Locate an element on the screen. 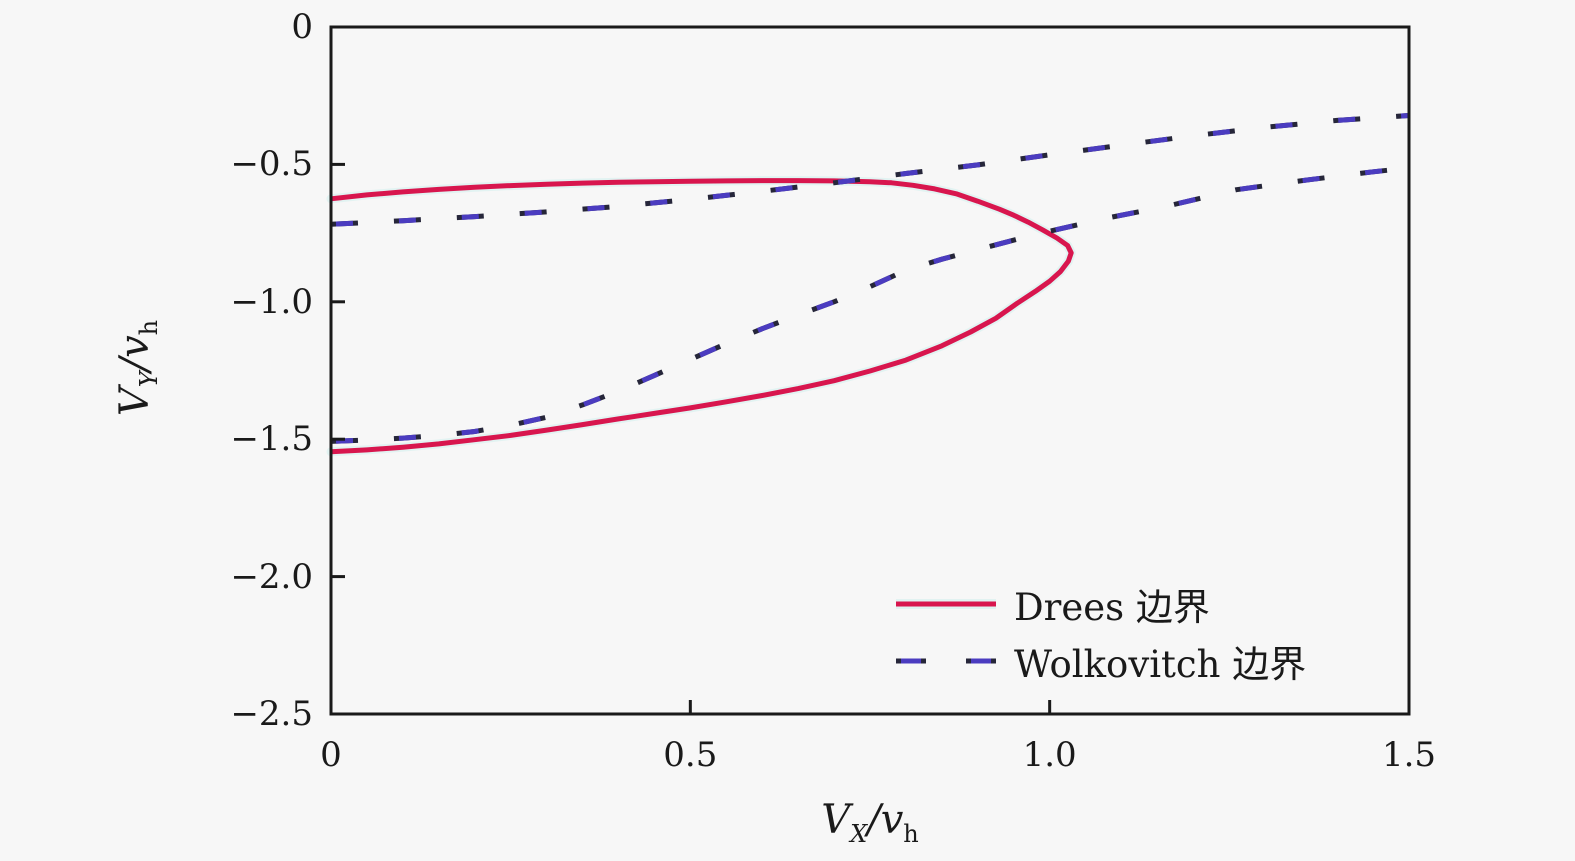  legend-label-wolkovitch: Wolkovitch 边界 is located at coordinates (1160, 664).